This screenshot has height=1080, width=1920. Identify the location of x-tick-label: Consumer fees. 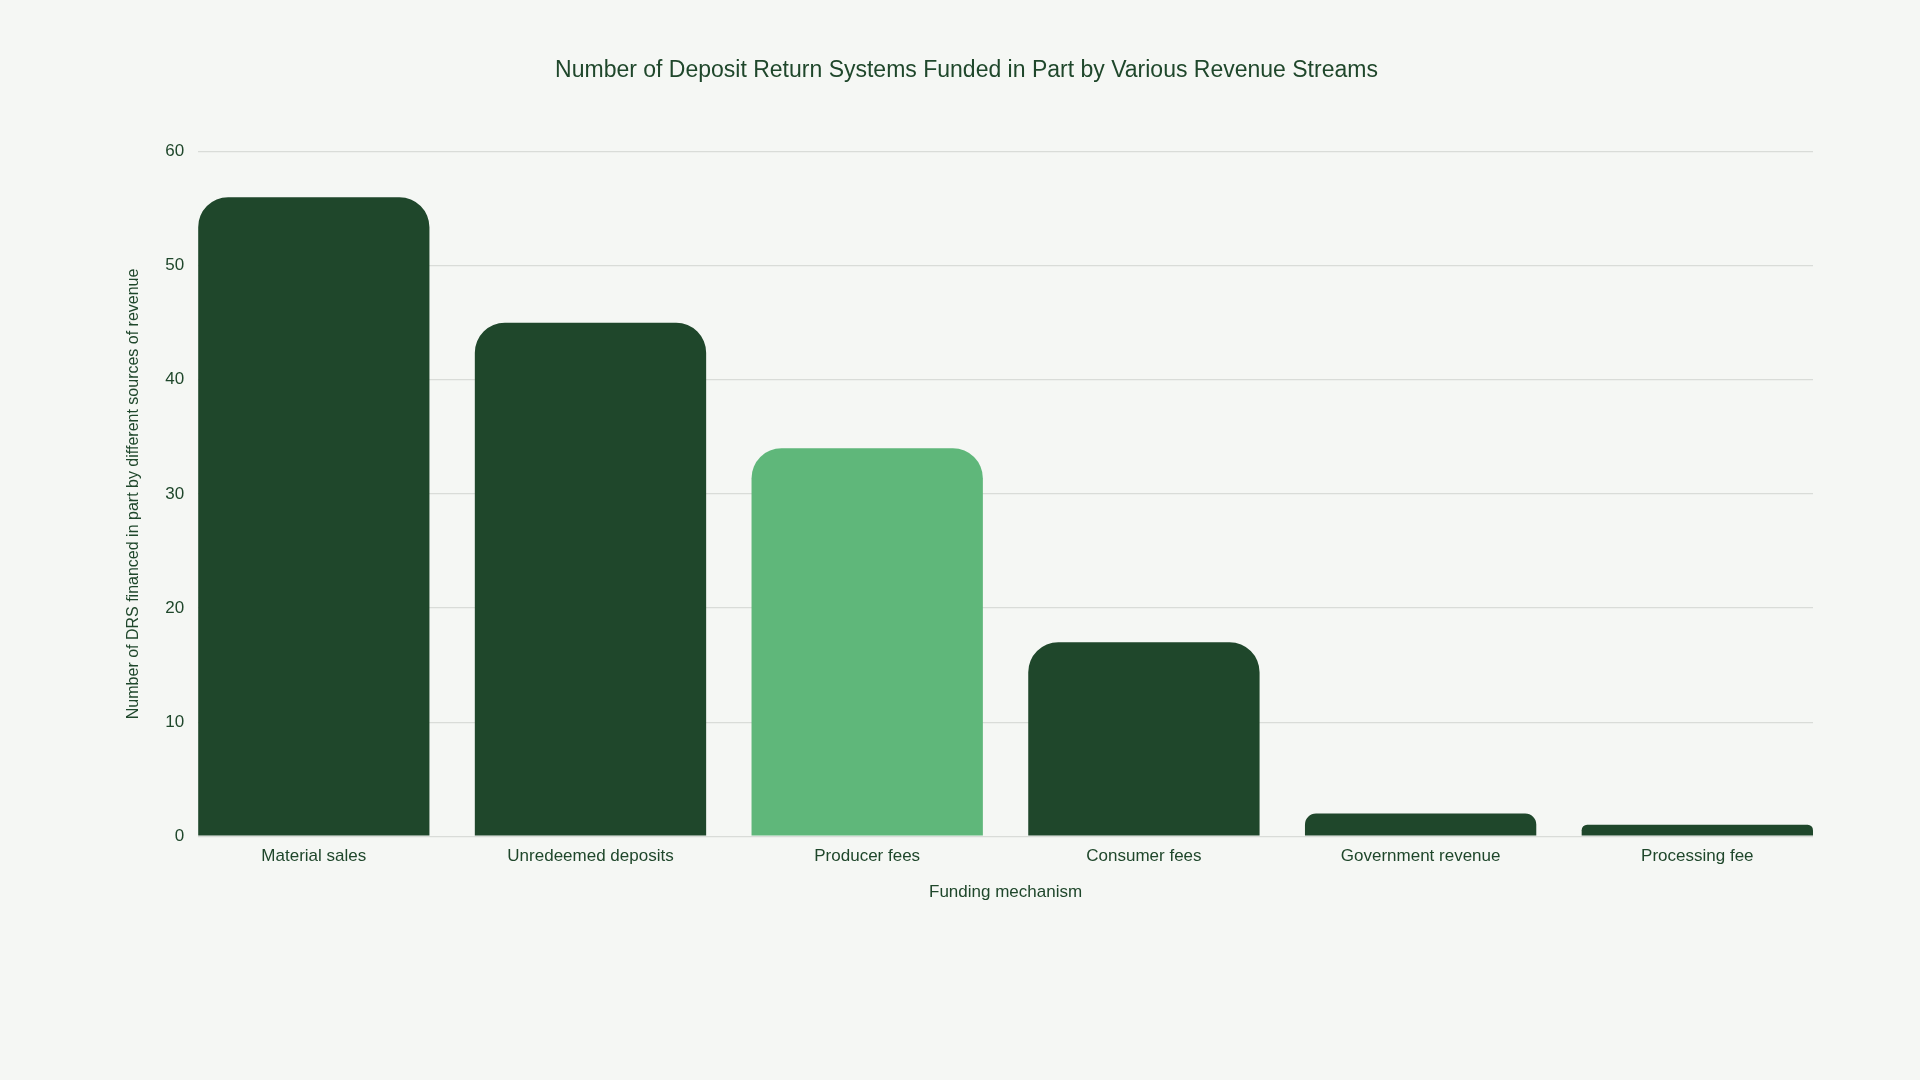
(1144, 856).